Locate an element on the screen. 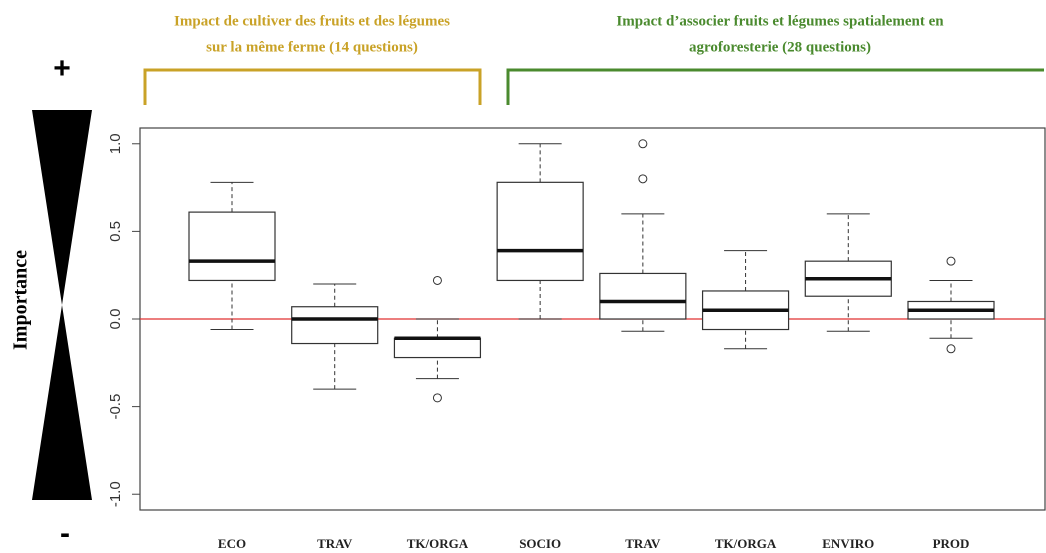 The image size is (1046, 553). y-tick-label: -1.0 is located at coordinates (115, 494).